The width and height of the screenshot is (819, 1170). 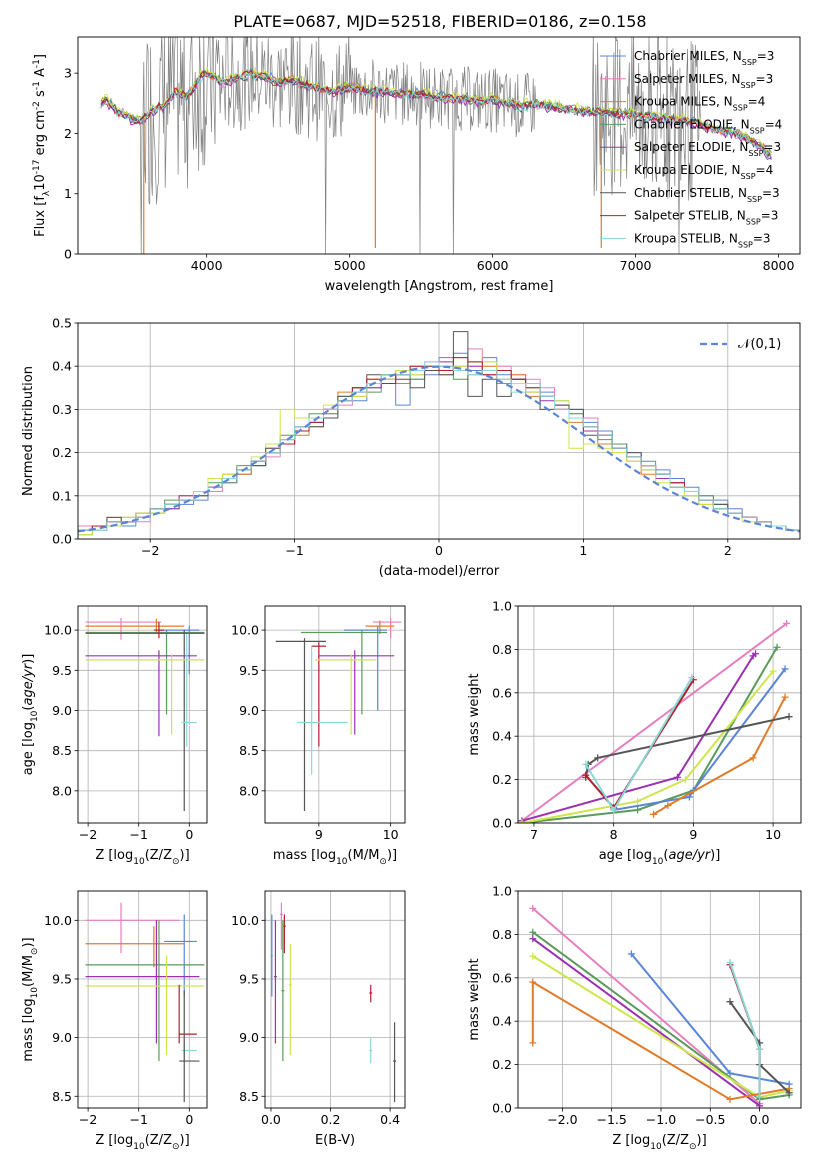 I want to click on y-tick-label: 10.0, so click(x=58, y=920).